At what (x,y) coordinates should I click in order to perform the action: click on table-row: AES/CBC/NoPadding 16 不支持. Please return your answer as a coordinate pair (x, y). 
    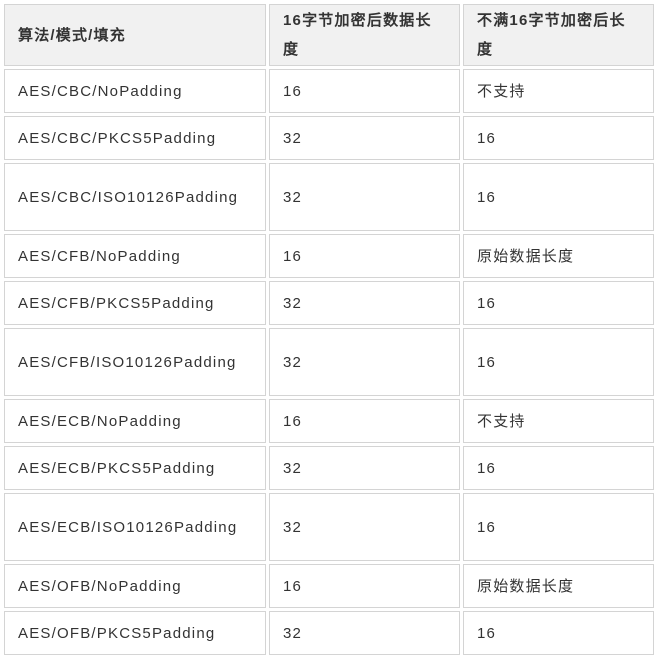
    Looking at the image, I should click on (329, 91).